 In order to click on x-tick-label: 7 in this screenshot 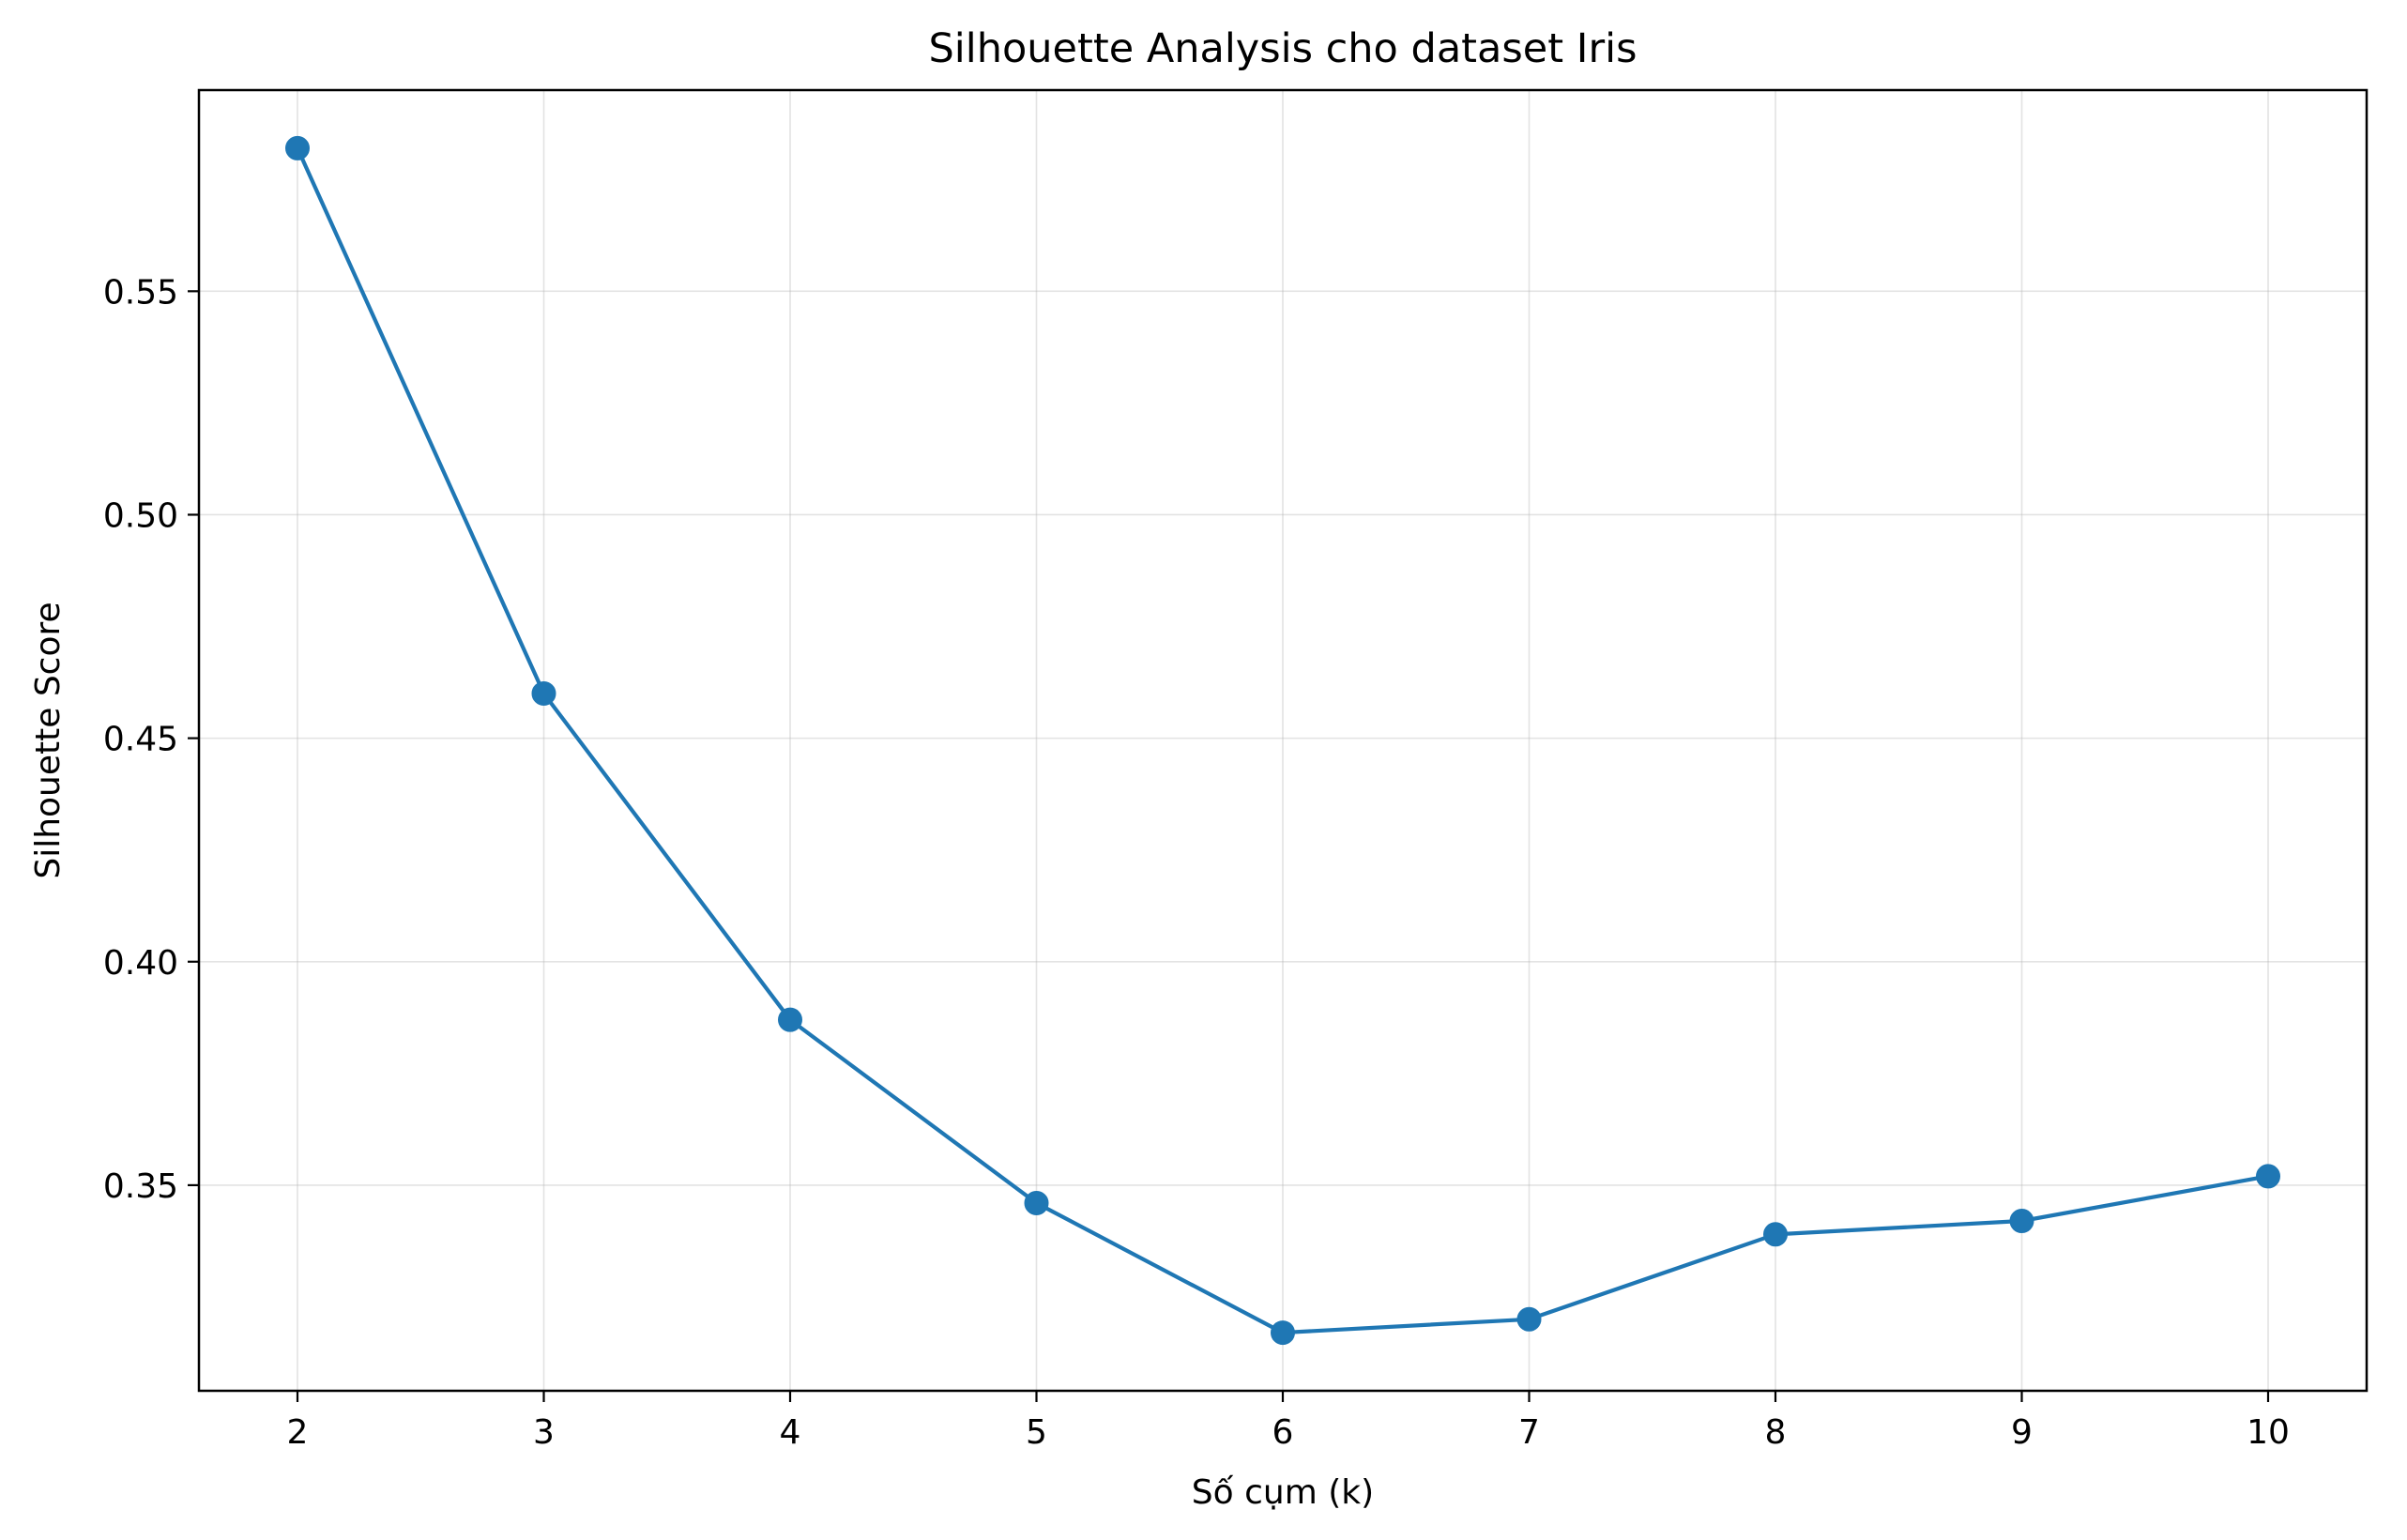, I will do `click(1529, 1432)`.